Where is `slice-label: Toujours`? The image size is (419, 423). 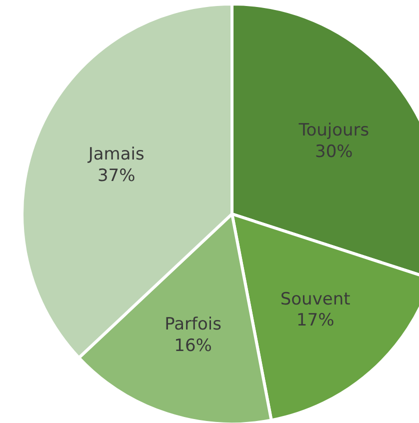 slice-label: Toujours is located at coordinates (334, 130).